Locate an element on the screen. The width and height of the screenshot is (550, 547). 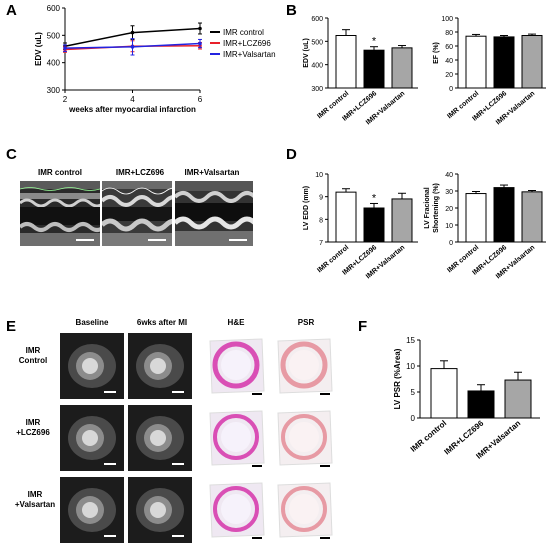
y-axis-label: LV EDD (mm) is located at coordinates (306, 208).